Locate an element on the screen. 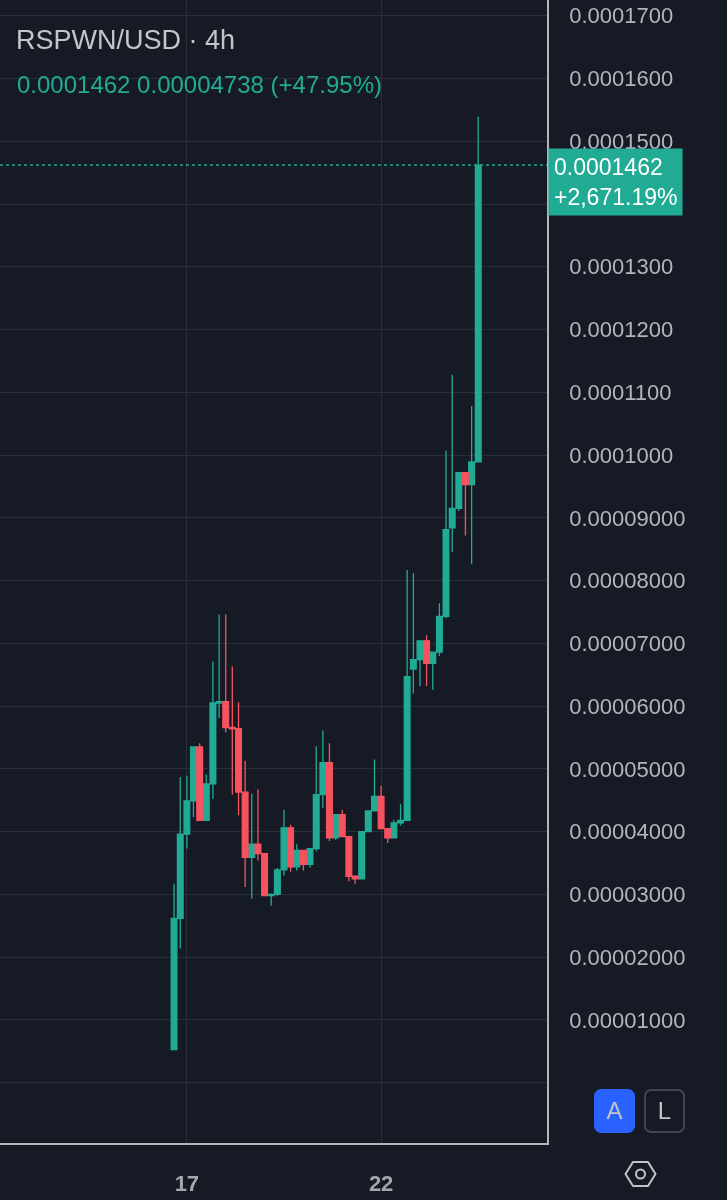 The image size is (727, 1200). y-tick-label: 0.0001100 is located at coordinates (620, 392).